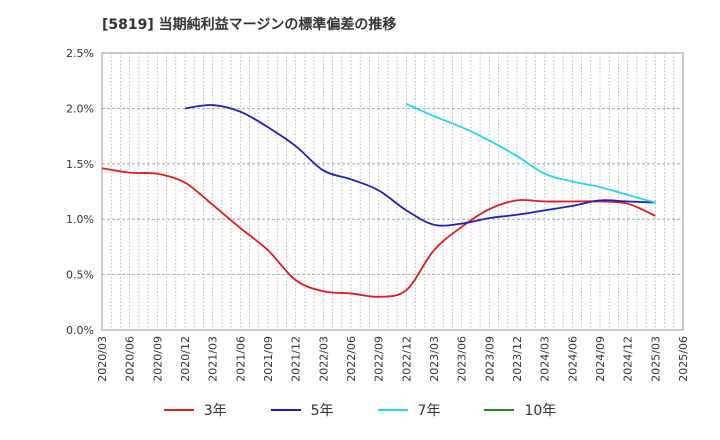 Image resolution: width=720 pixels, height=440 pixels. Describe the element at coordinates (530, 153) in the screenshot. I see `series-line-7年` at that location.